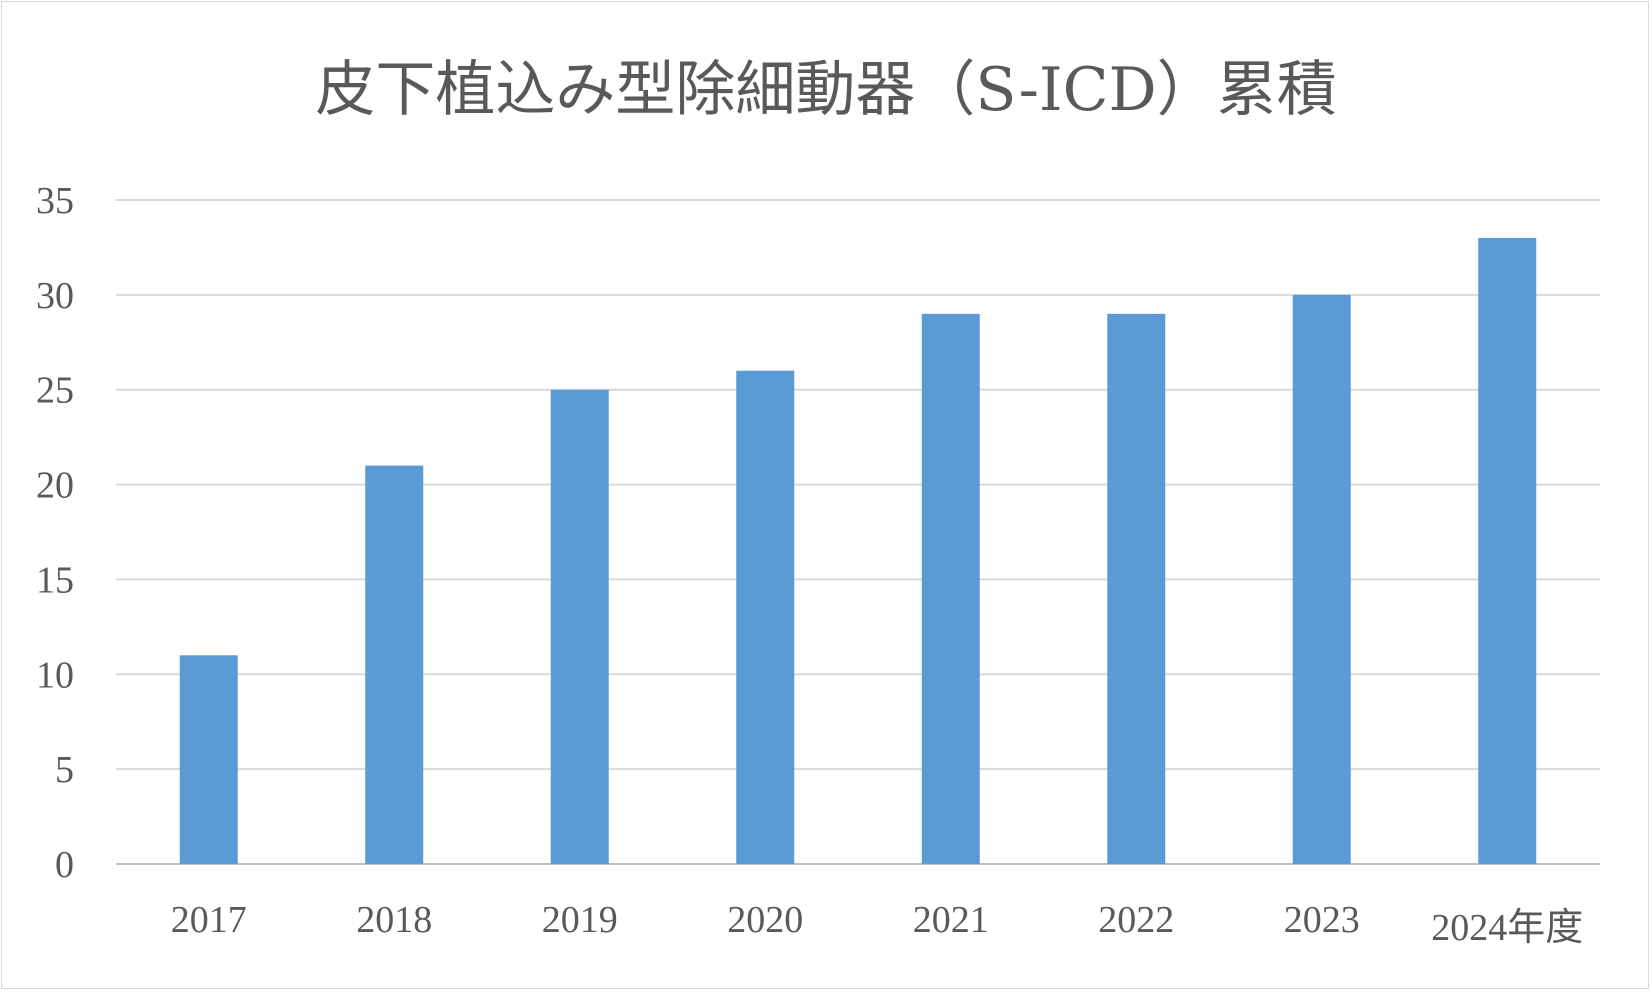  Describe the element at coordinates (825, 90) in the screenshot. I see `chart-title: 皮下植込み型除細動器（S-ICD）累積` at that location.